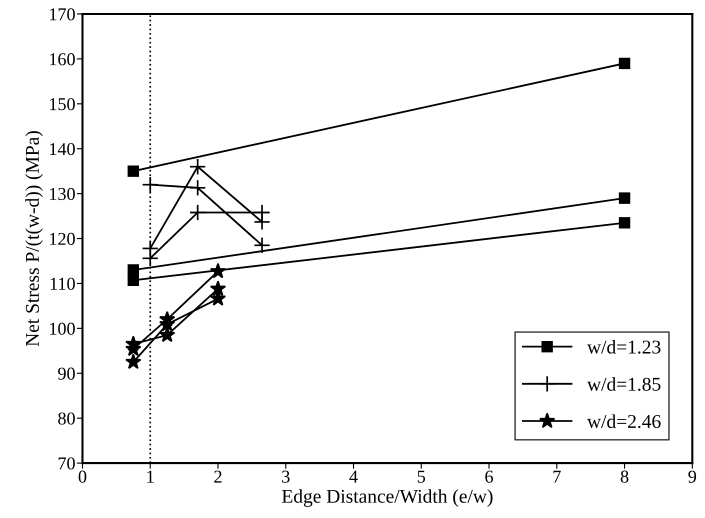  Describe the element at coordinates (557, 476) in the screenshot. I see `x-tick-label: 7` at that location.